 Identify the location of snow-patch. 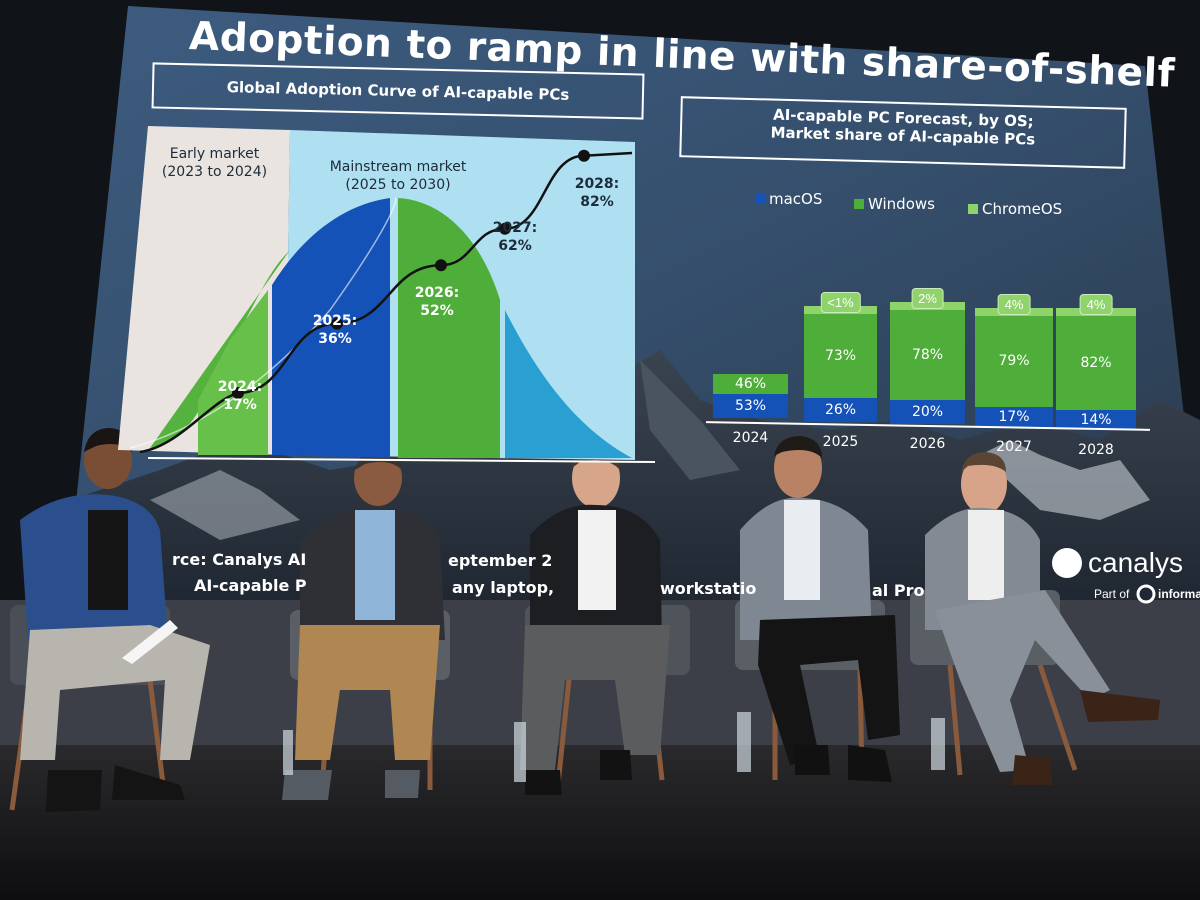
(1065, 480).